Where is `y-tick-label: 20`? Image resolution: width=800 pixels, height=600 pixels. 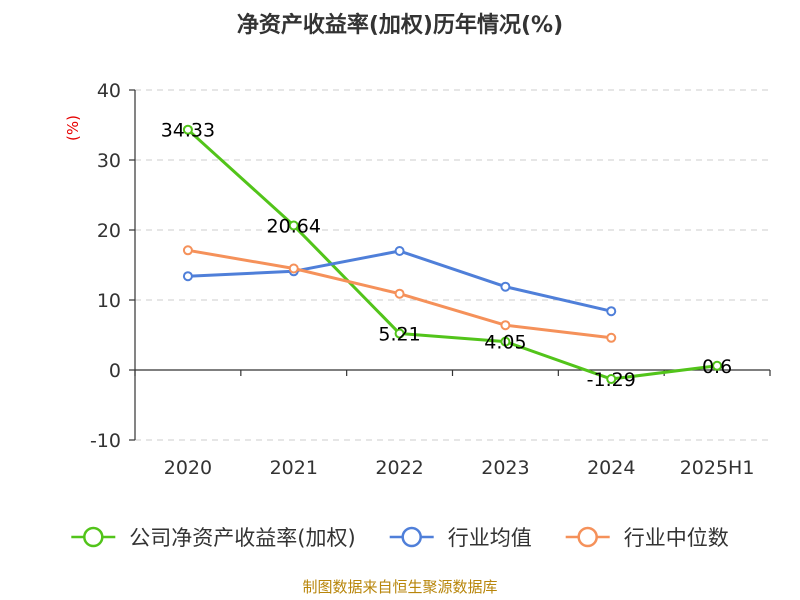
y-tick-label: 20 is located at coordinates (109, 231).